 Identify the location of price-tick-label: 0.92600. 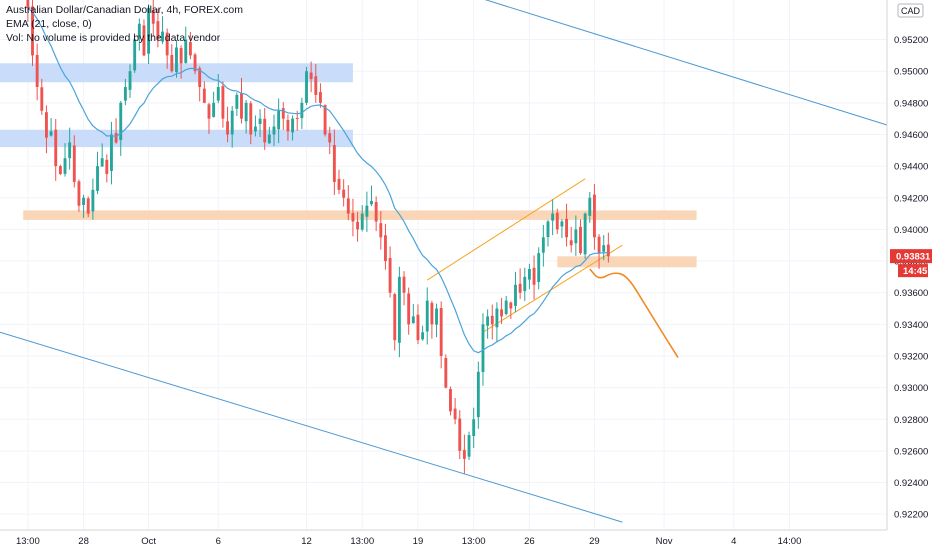
(911, 451).